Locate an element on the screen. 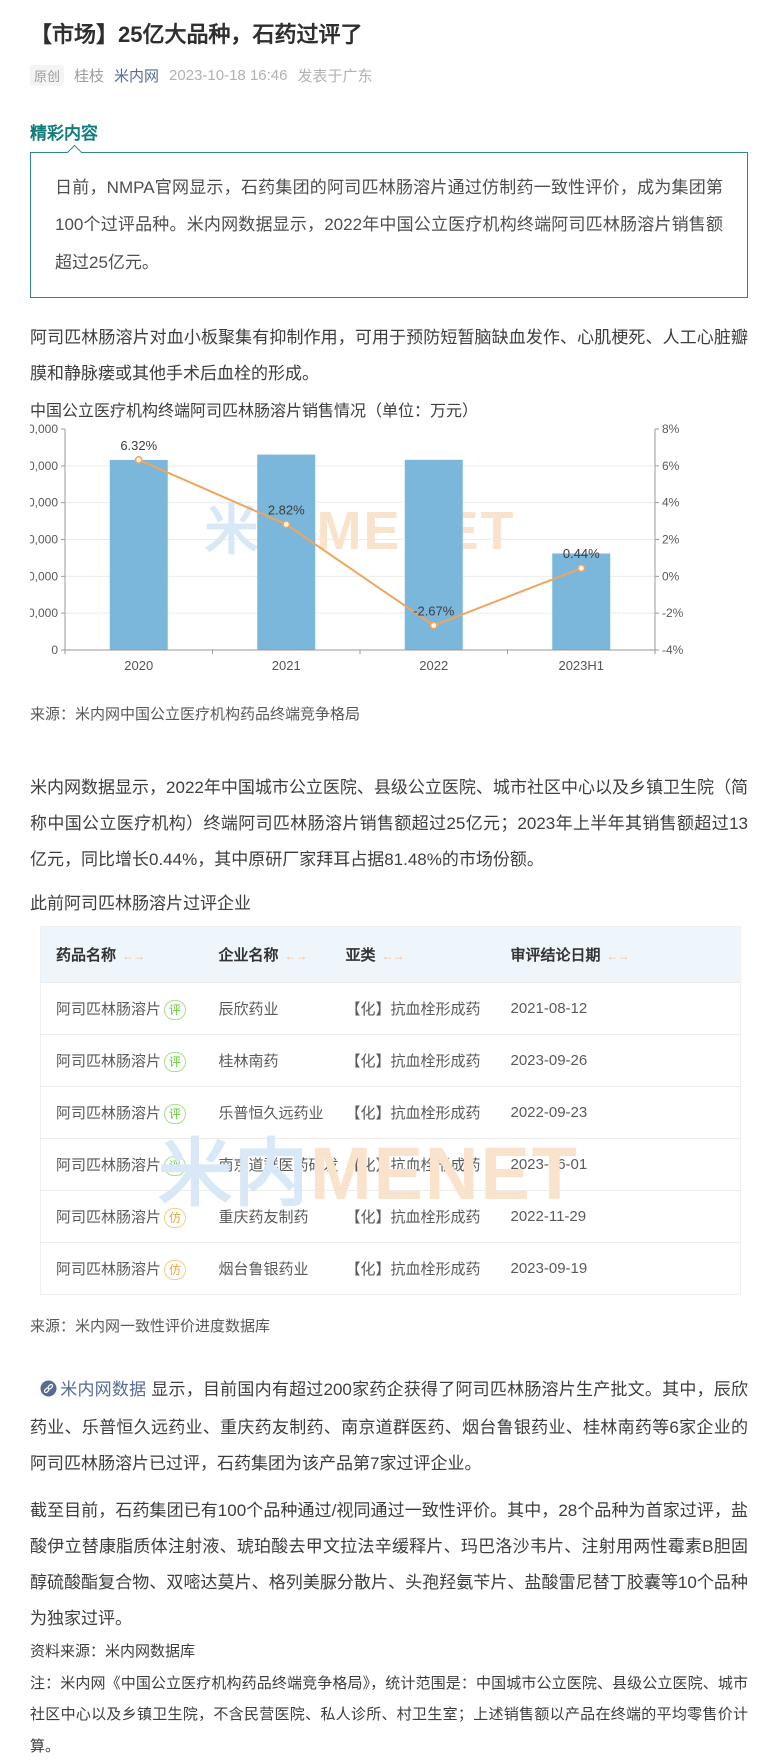  svg-text: 6% is located at coordinates (671, 466).